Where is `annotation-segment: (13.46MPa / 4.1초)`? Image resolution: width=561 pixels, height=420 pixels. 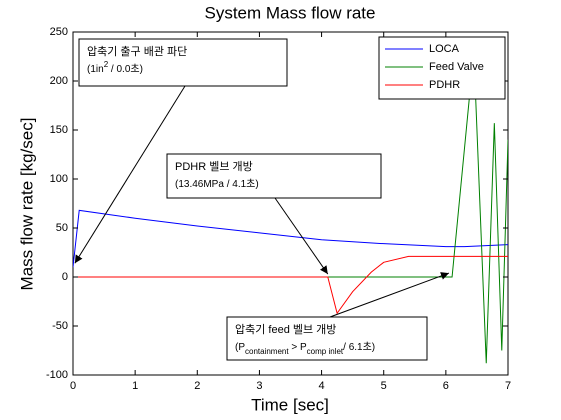 annotation-segment: (13.46MPa / 4.1초) is located at coordinates (217, 184).